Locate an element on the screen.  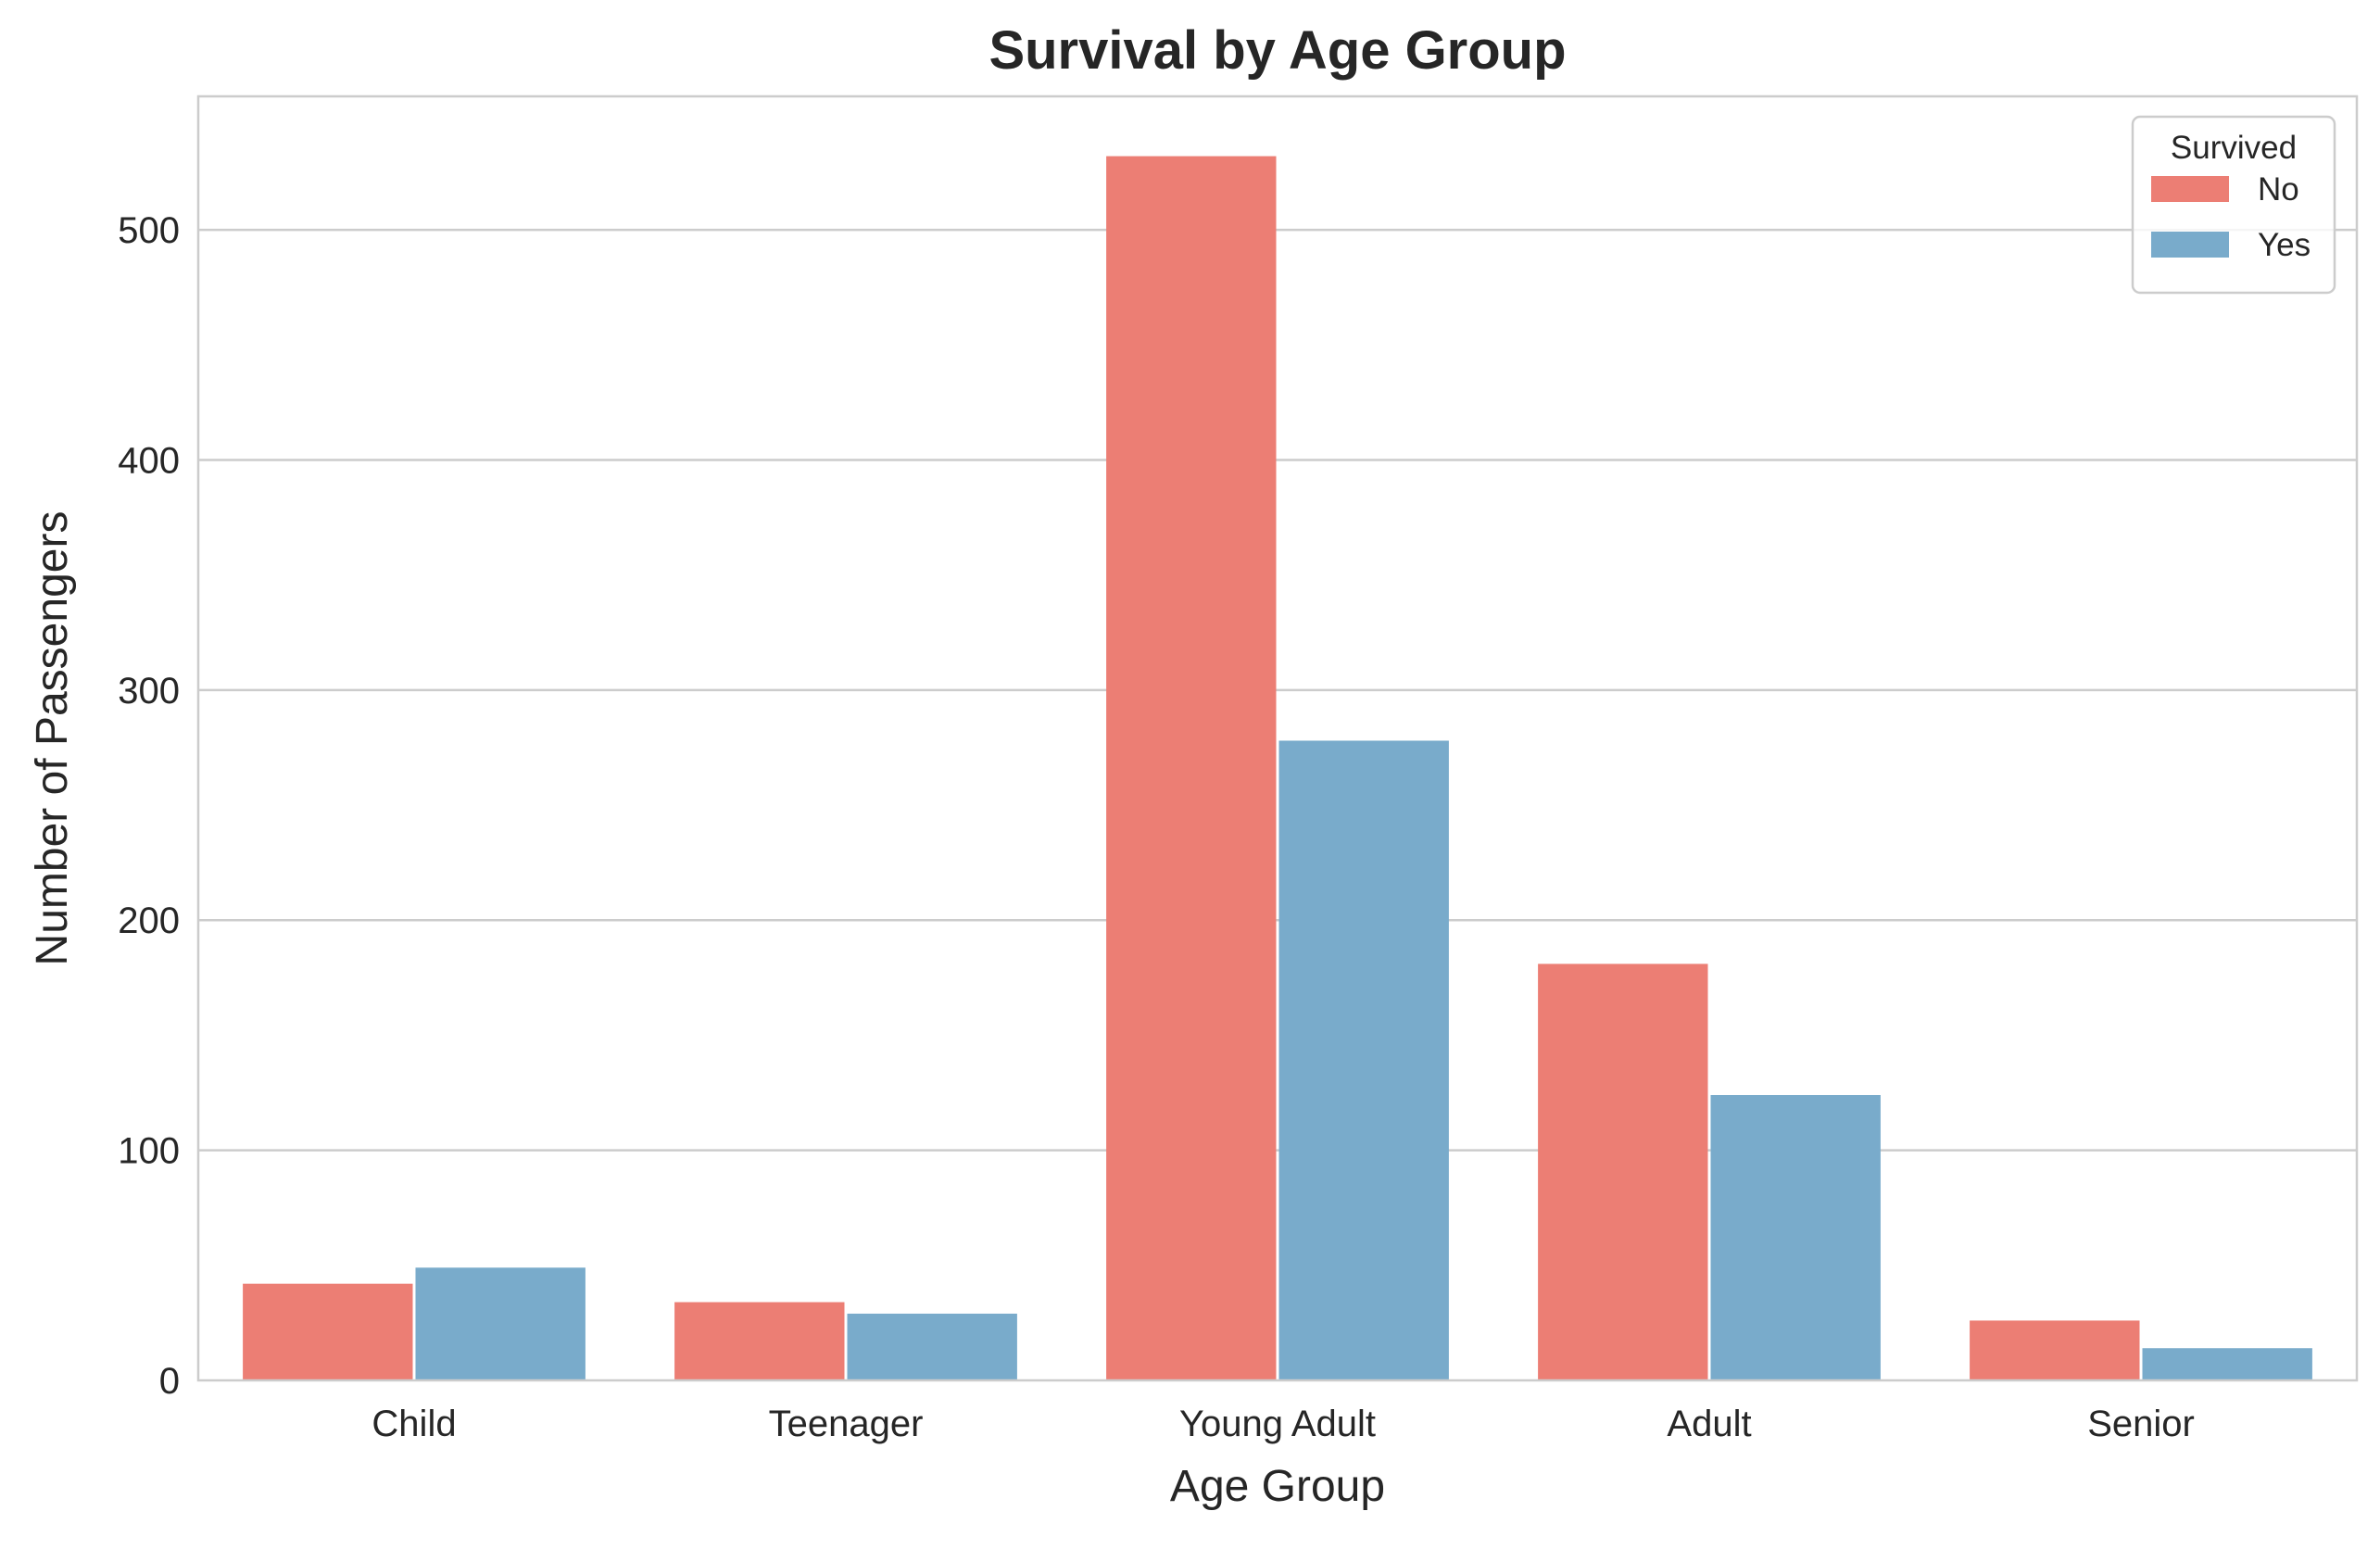
x-tick-labels: Child Teenager Young Adult Adult Senior is located at coordinates (1282, 1424).